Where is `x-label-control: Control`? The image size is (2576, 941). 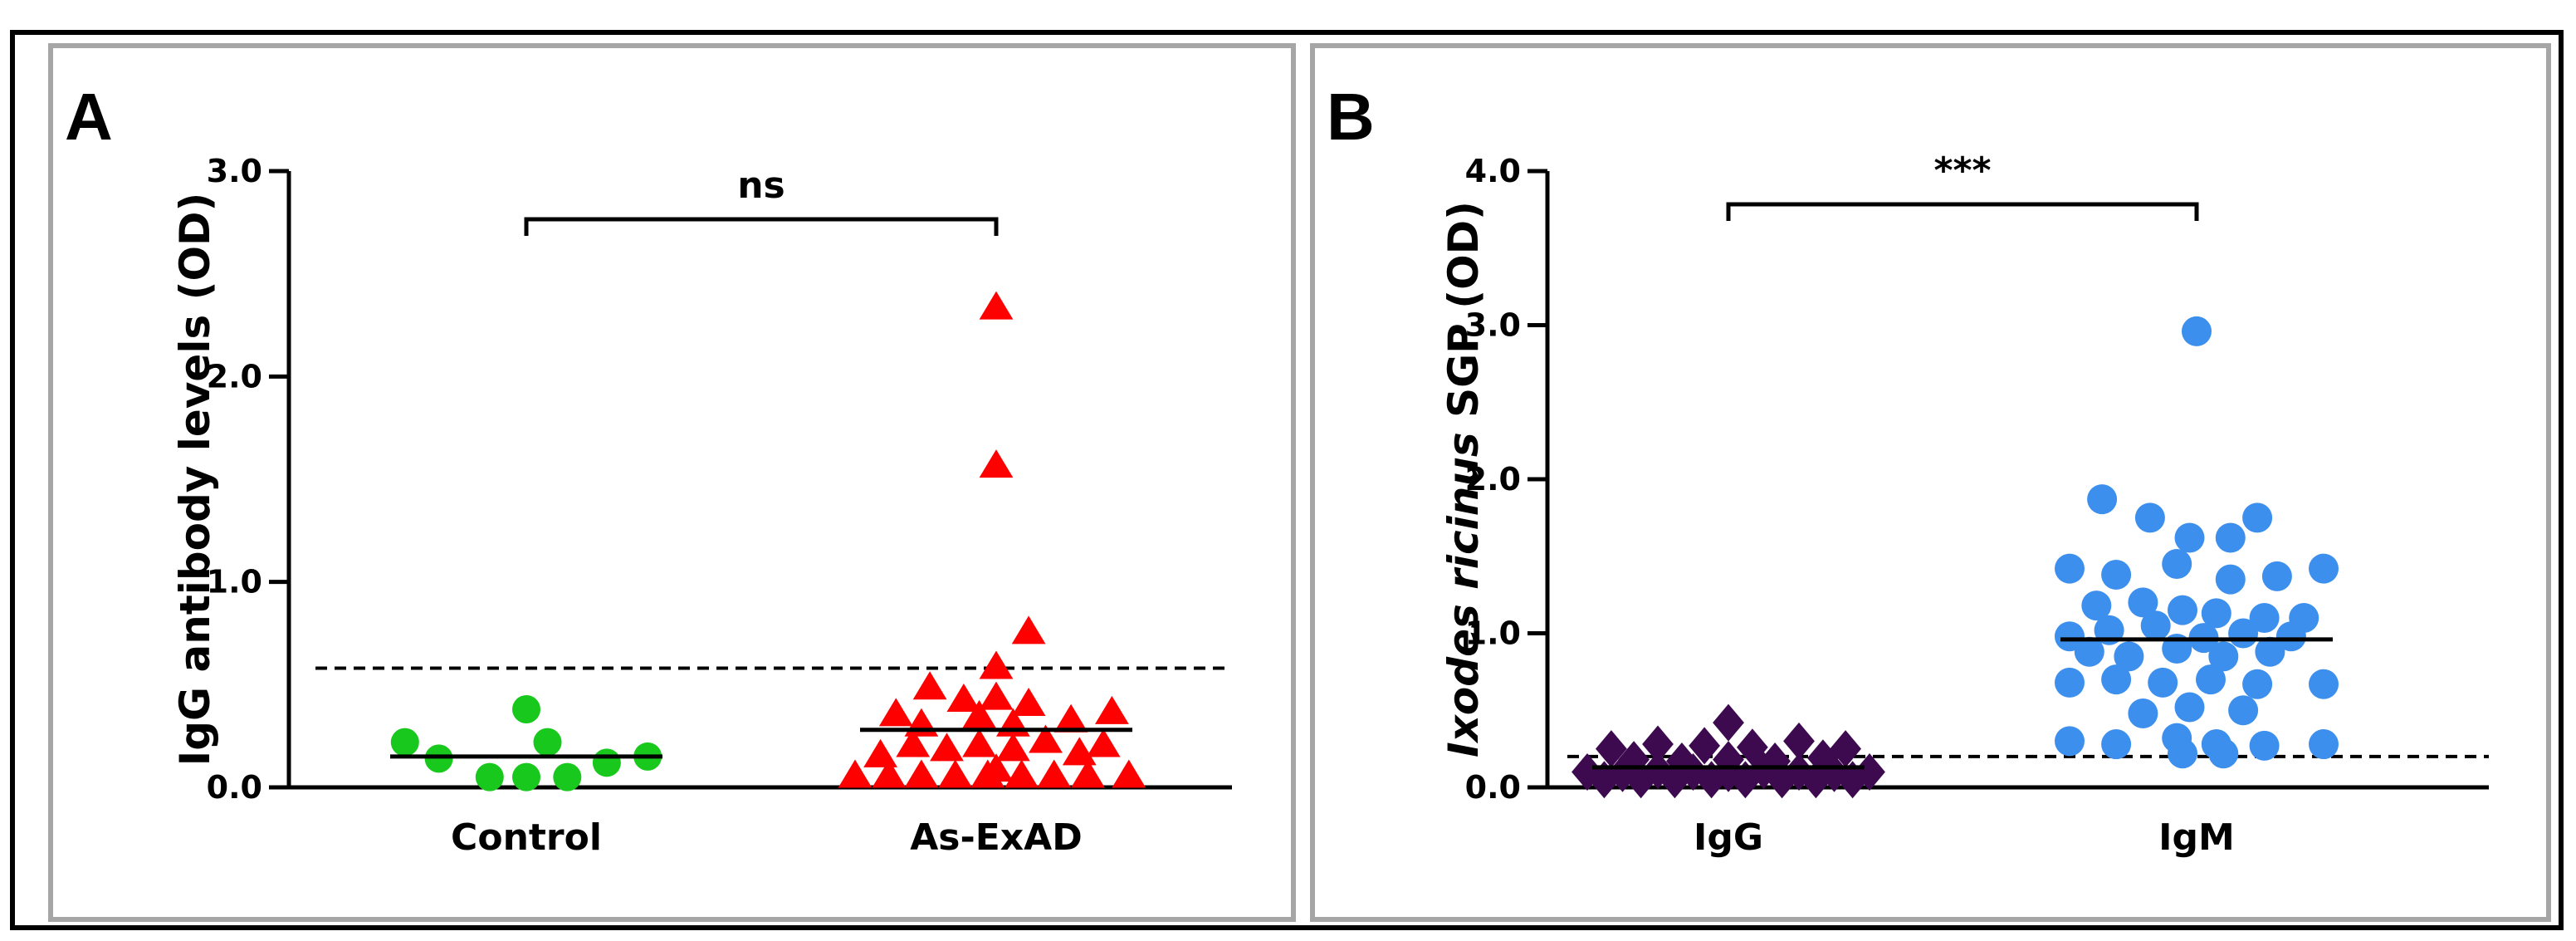
x-label-control: Control is located at coordinates (526, 837).